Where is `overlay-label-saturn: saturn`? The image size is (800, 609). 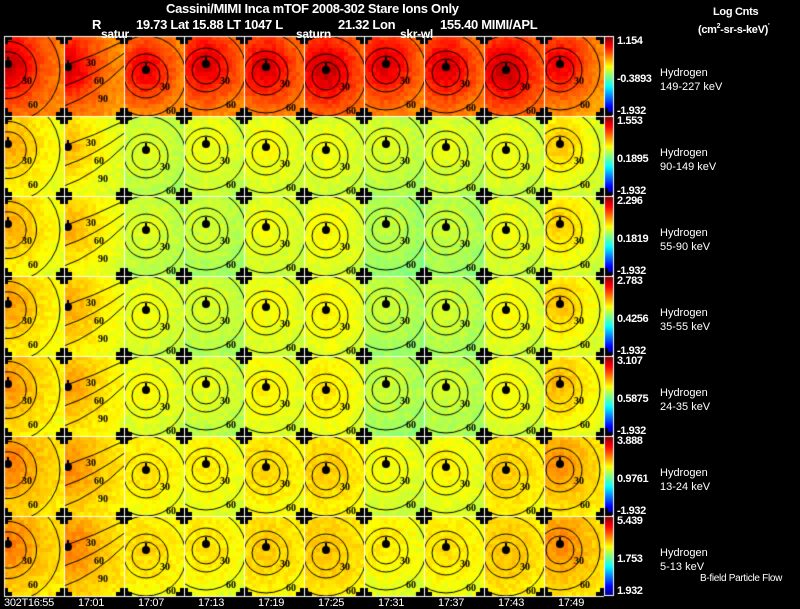
overlay-label-saturn: saturn is located at coordinates (313, 34).